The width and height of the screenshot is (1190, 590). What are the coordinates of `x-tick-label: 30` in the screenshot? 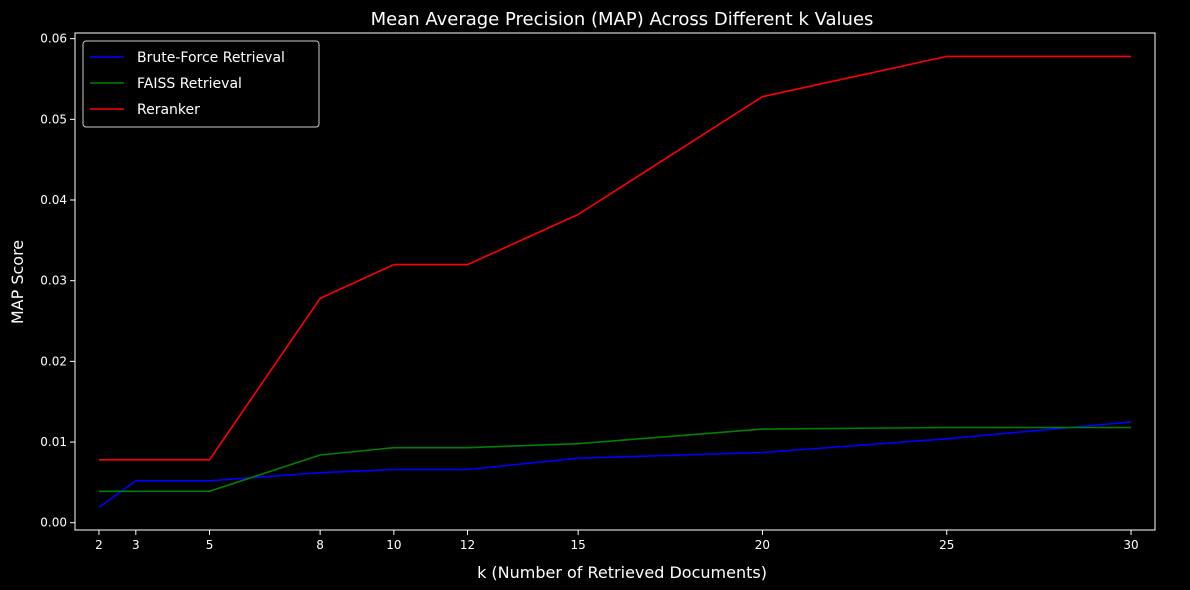 It's located at (1130, 545).